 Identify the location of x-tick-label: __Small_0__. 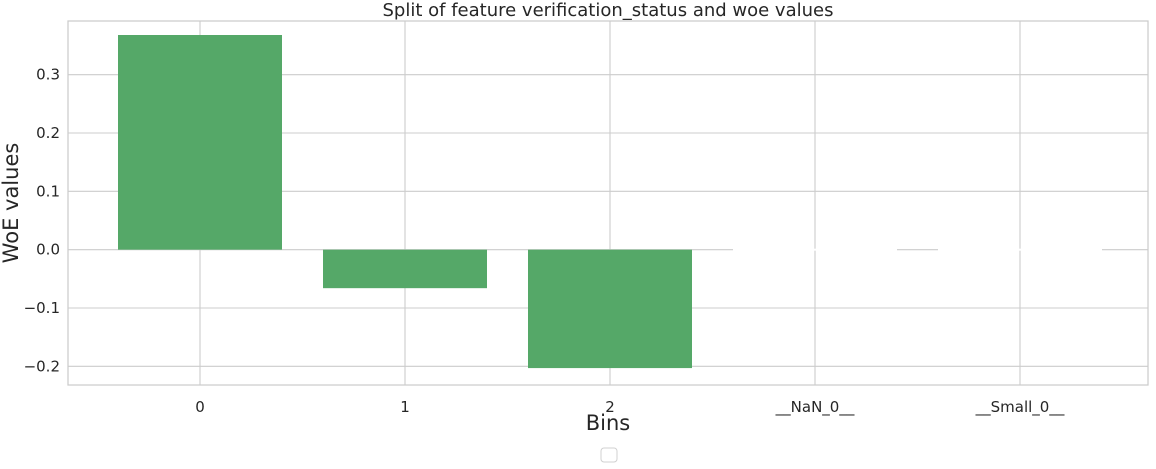
(1020, 407).